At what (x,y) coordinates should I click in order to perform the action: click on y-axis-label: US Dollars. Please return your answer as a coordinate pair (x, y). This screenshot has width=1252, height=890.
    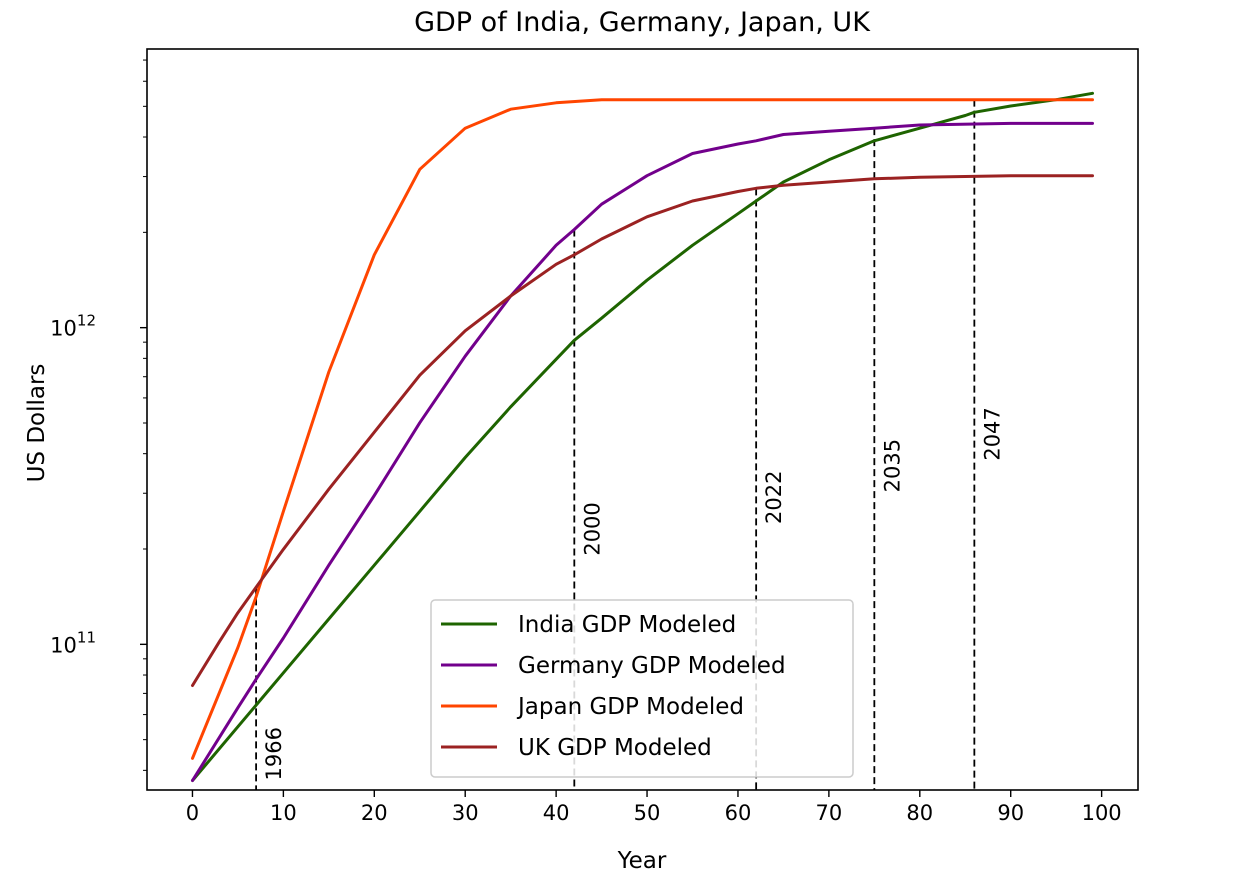
    Looking at the image, I should click on (37, 423).